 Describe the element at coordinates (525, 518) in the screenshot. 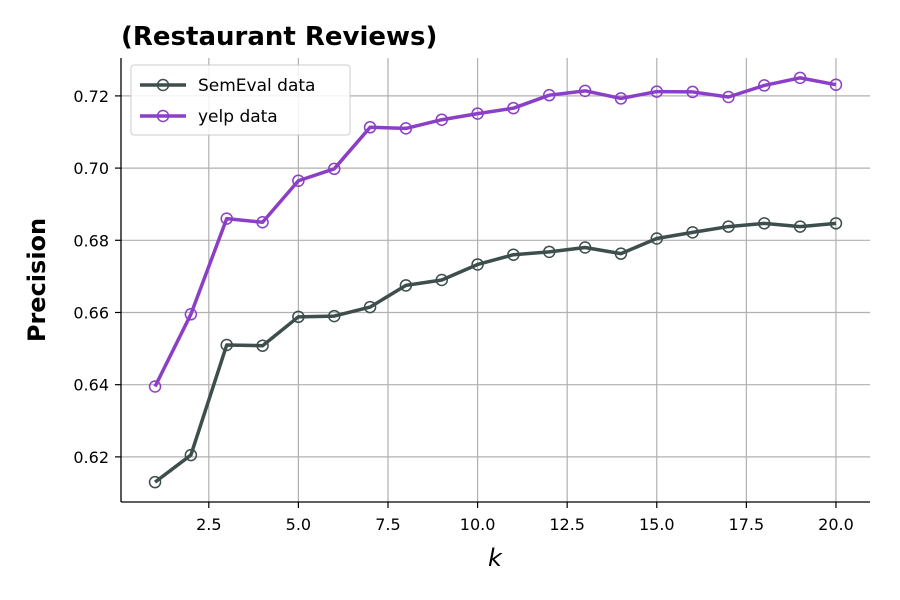

I see `x-ticks: 2.5 5.0 7.5 10.0 12.5 15.0 17.5 20.0` at that location.